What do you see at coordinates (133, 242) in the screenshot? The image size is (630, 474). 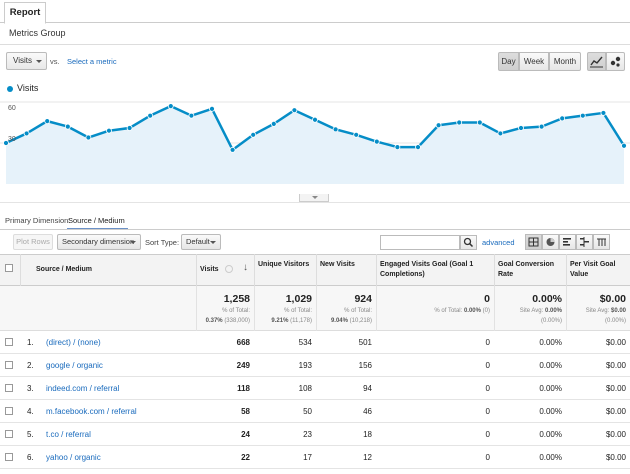 I see `chevron-down-icon` at bounding box center [133, 242].